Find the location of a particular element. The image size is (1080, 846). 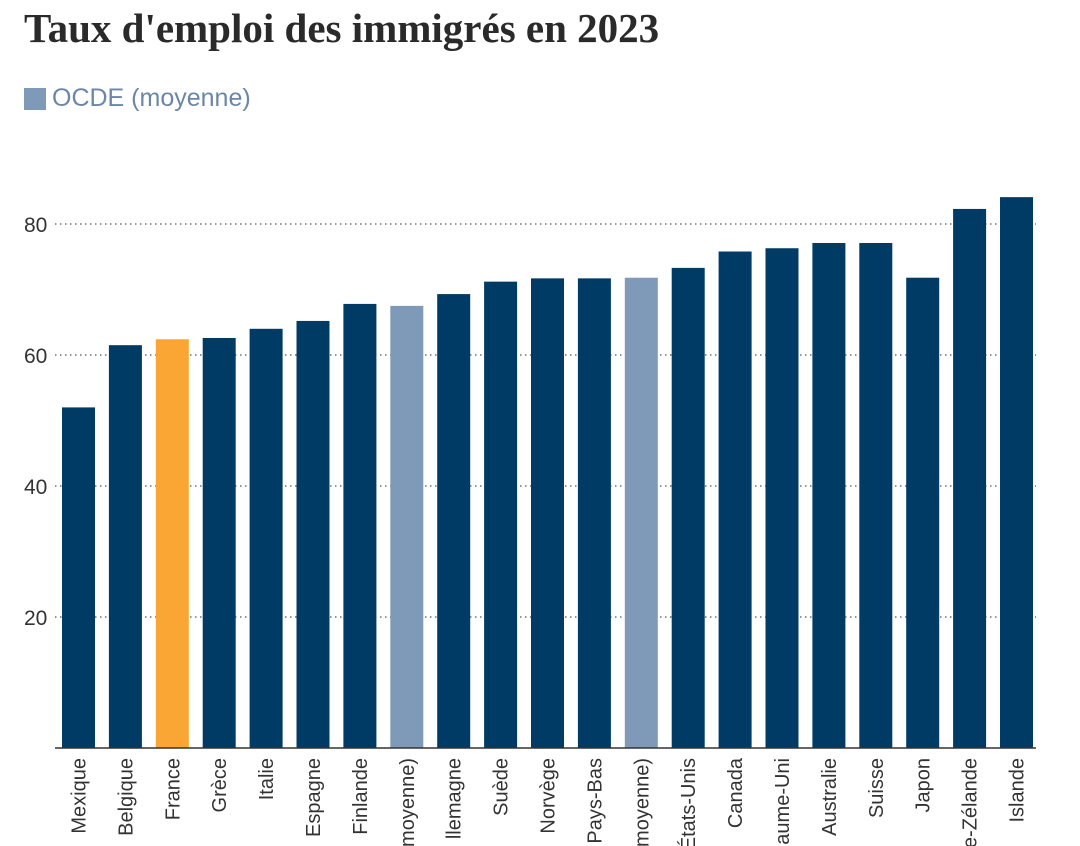

x-tick-label: aume-Uni is located at coordinates (783, 801).